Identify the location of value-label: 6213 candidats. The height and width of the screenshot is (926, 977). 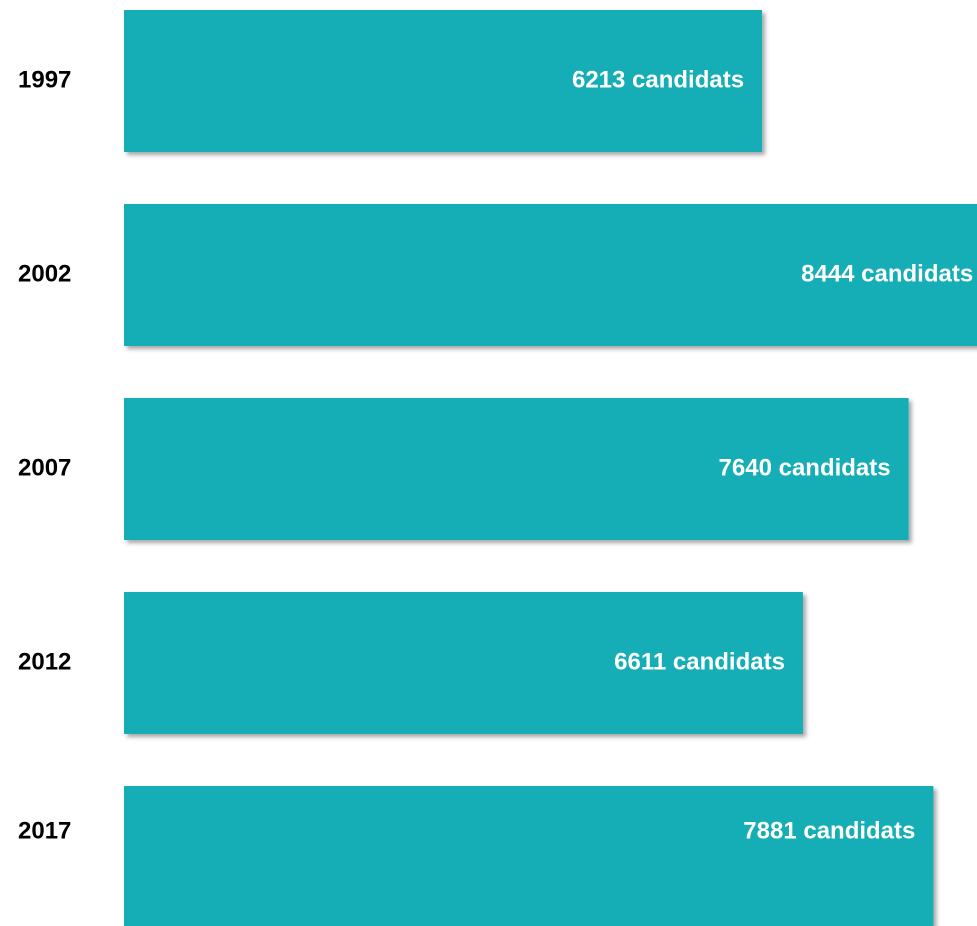
(658, 79).